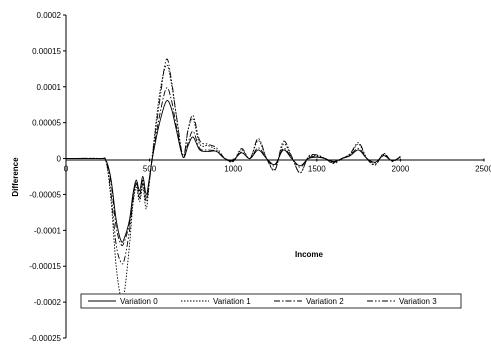 Image resolution: width=491 pixels, height=345 pixels. Describe the element at coordinates (232, 301) in the screenshot. I see `legend-label-variation-1: Variation 1` at that location.